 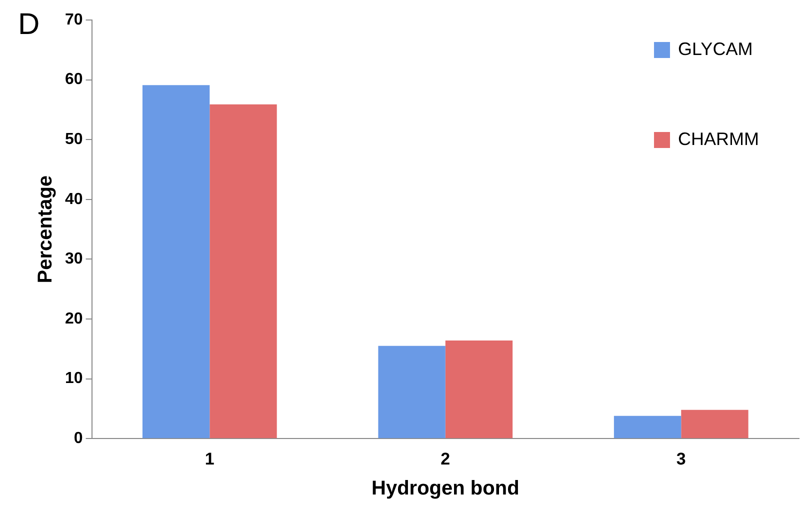 I want to click on y-tick-label: 10, so click(x=74, y=379).